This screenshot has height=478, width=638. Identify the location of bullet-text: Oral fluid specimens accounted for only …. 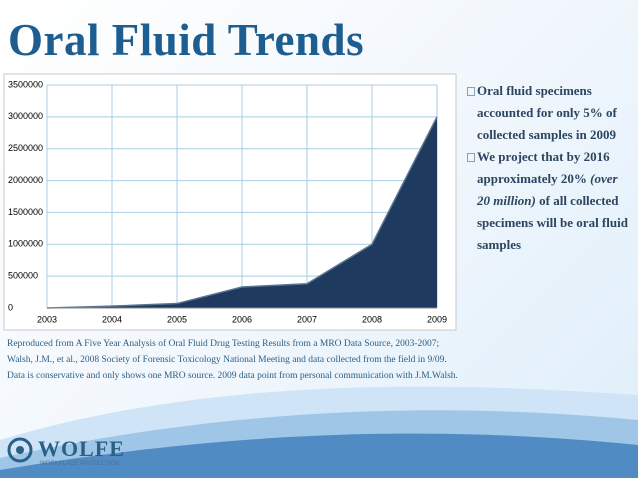
(547, 112).